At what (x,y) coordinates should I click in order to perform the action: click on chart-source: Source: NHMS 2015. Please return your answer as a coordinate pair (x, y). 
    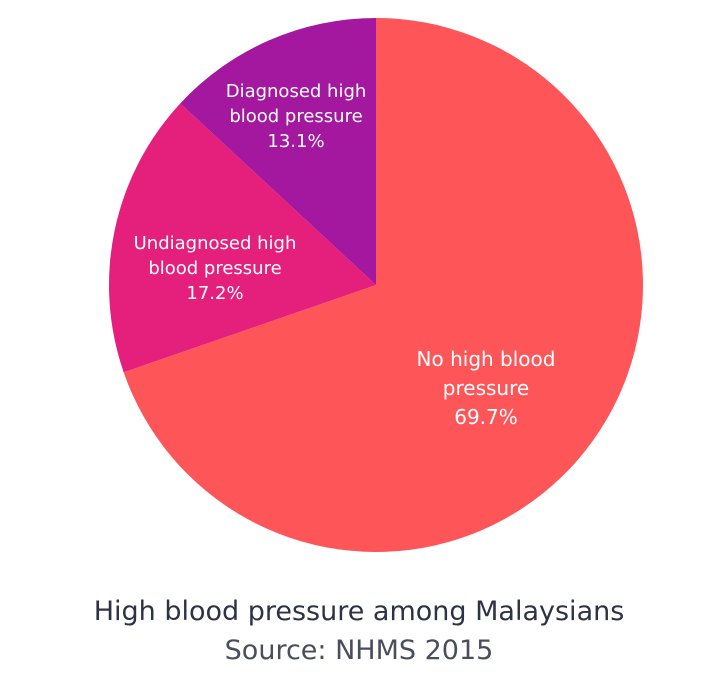
    Looking at the image, I should click on (359, 650).